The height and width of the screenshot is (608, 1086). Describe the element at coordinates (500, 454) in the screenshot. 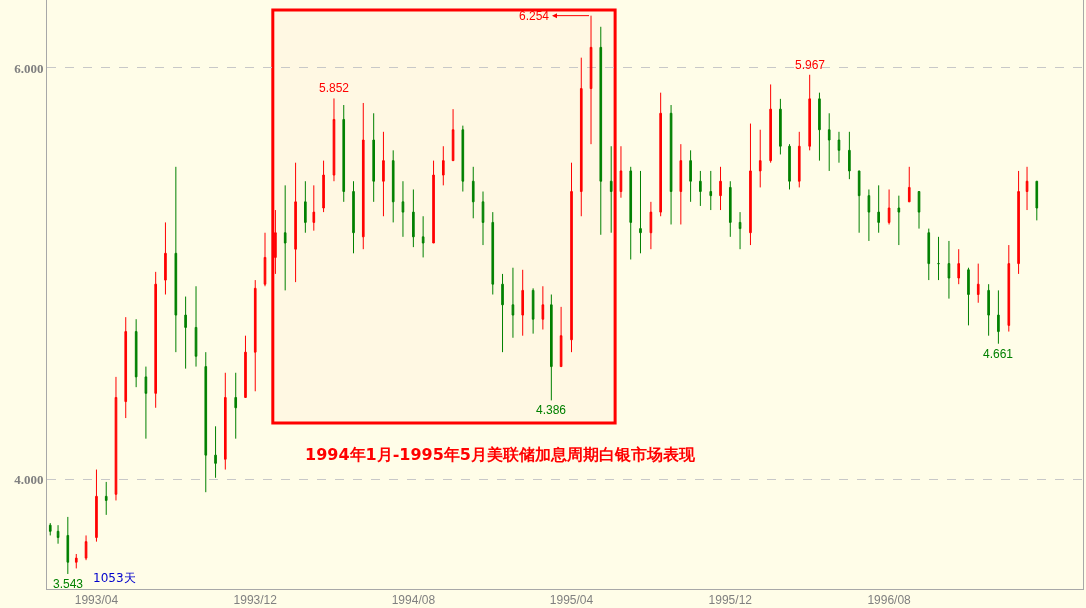

I see `band-label: 1994年1月-1995年5月美联储加息周期白银市场表现` at that location.